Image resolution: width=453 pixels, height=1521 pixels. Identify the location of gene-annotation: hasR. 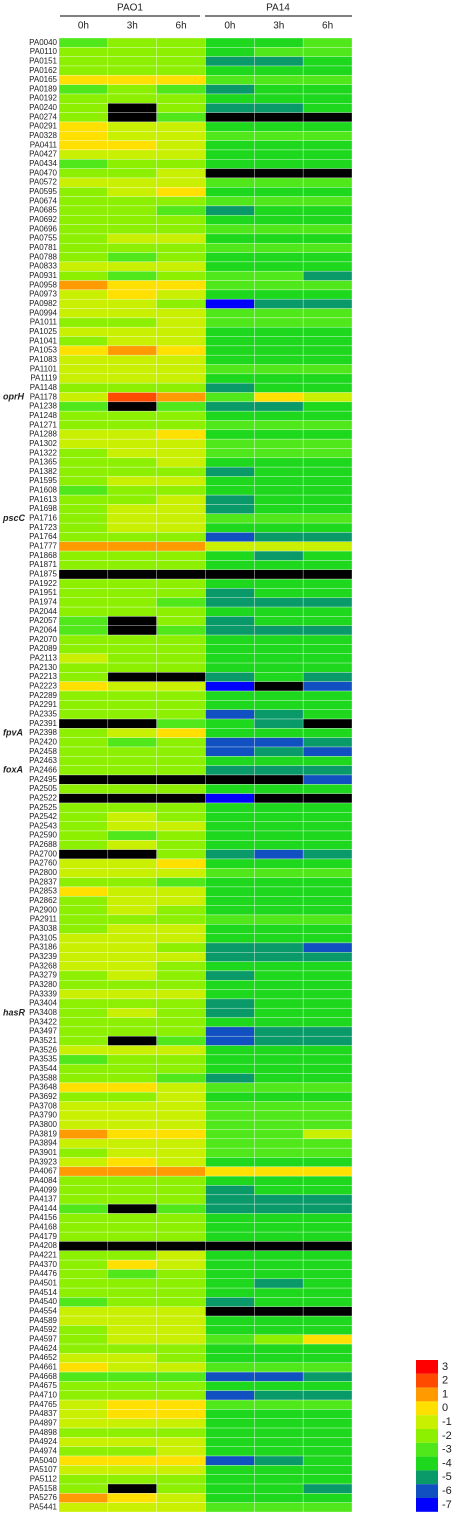
(14, 1012).